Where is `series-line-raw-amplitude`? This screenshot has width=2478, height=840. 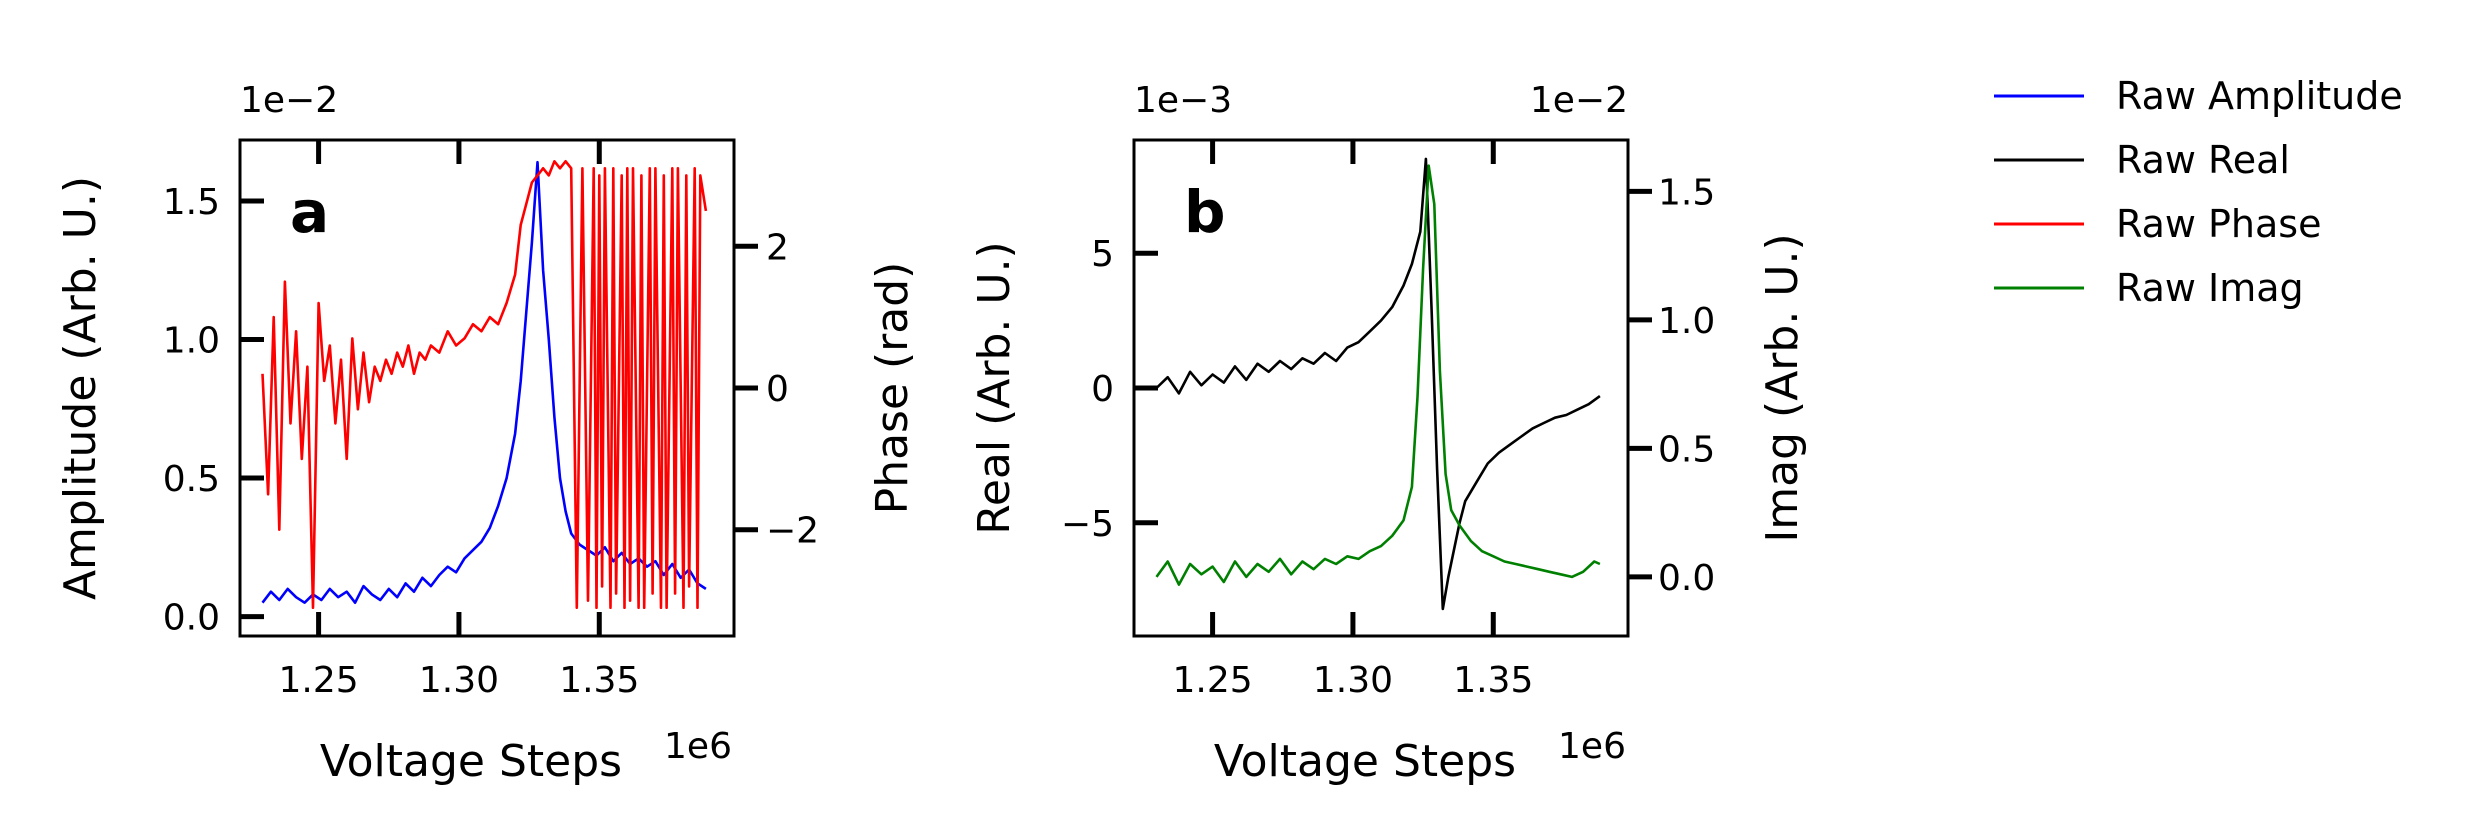
series-line-raw-amplitude is located at coordinates (484, 382).